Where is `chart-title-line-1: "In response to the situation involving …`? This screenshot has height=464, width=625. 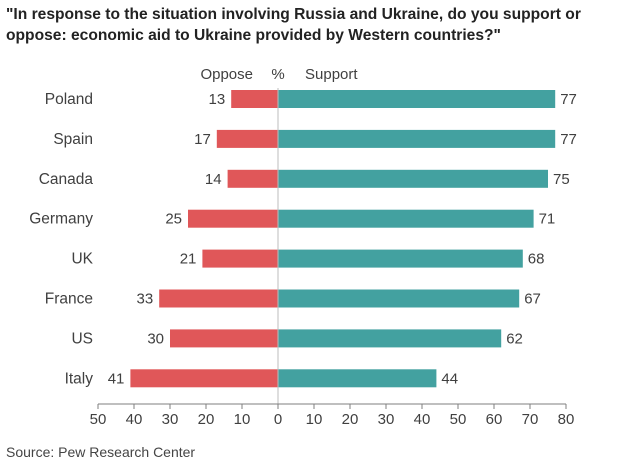
chart-title-line-1: "In response to the situation involving … is located at coordinates (293, 14).